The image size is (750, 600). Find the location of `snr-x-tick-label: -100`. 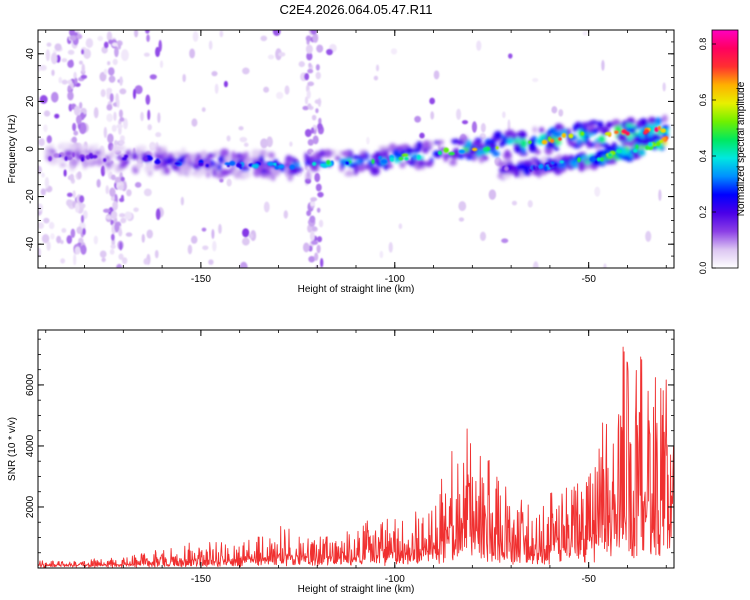

snr-x-tick-label: -100 is located at coordinates (395, 579).